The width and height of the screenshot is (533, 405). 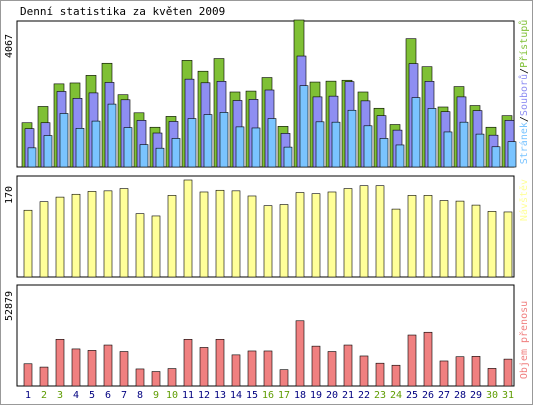 I want to click on day-label: 5, so click(x=92, y=395).